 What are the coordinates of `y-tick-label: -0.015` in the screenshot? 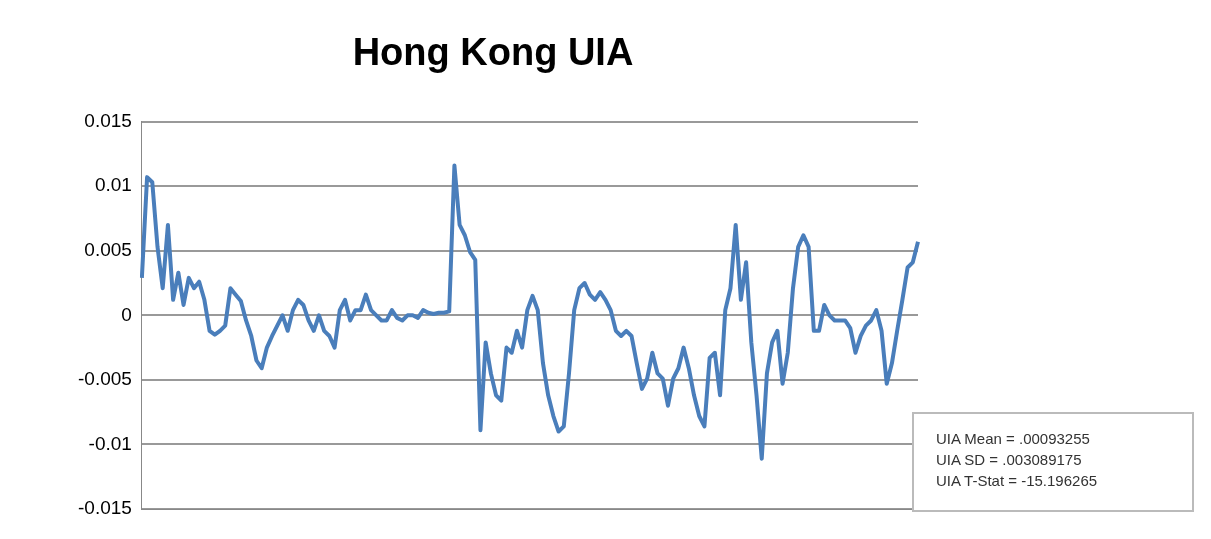 It's located at (105, 508).